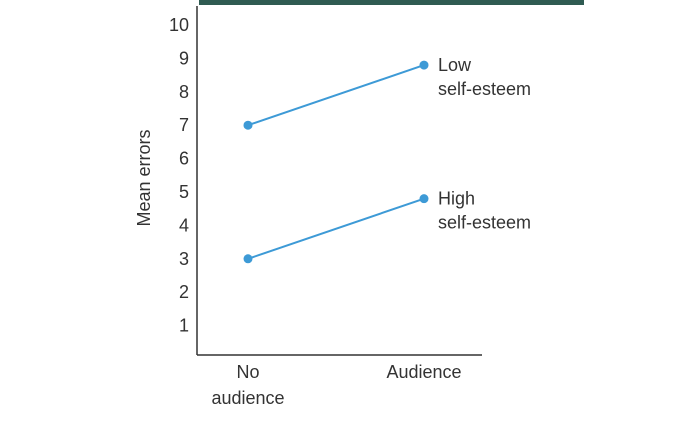  What do you see at coordinates (184, 125) in the screenshot?
I see `y-tick-label: 7` at bounding box center [184, 125].